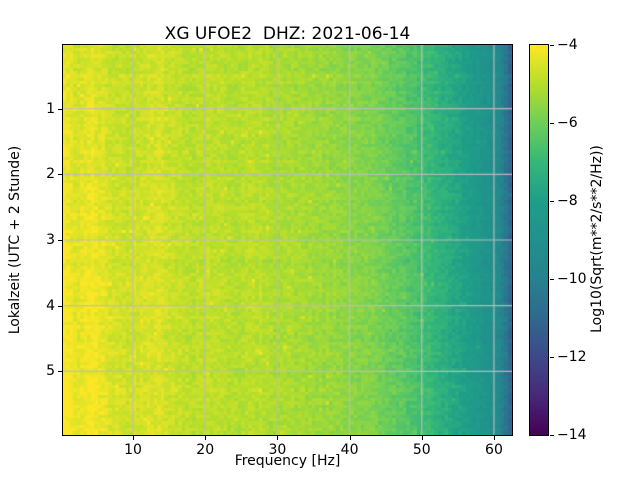  I want to click on colorbar-tick-label: −12, so click(572, 357).